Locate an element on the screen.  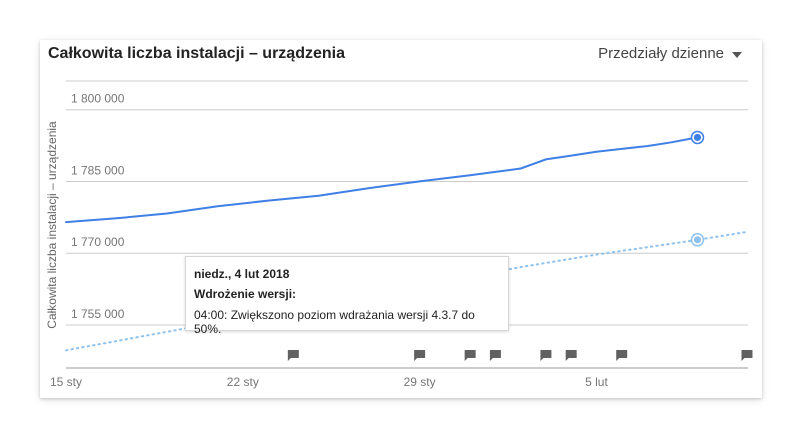
interval-dropdown-label: Przedziały dzienne is located at coordinates (661, 53).